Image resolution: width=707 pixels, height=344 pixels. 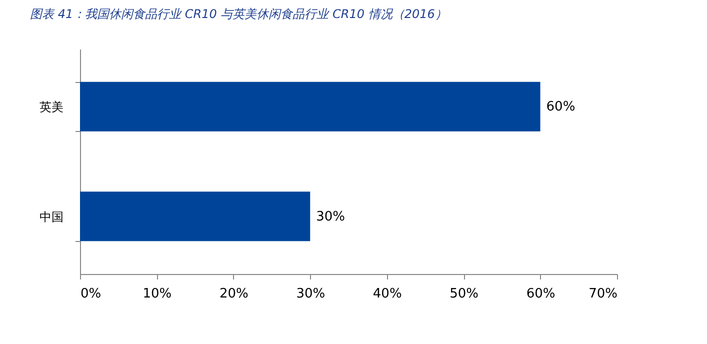 I want to click on x-tick-label: 30%, so click(x=311, y=294).